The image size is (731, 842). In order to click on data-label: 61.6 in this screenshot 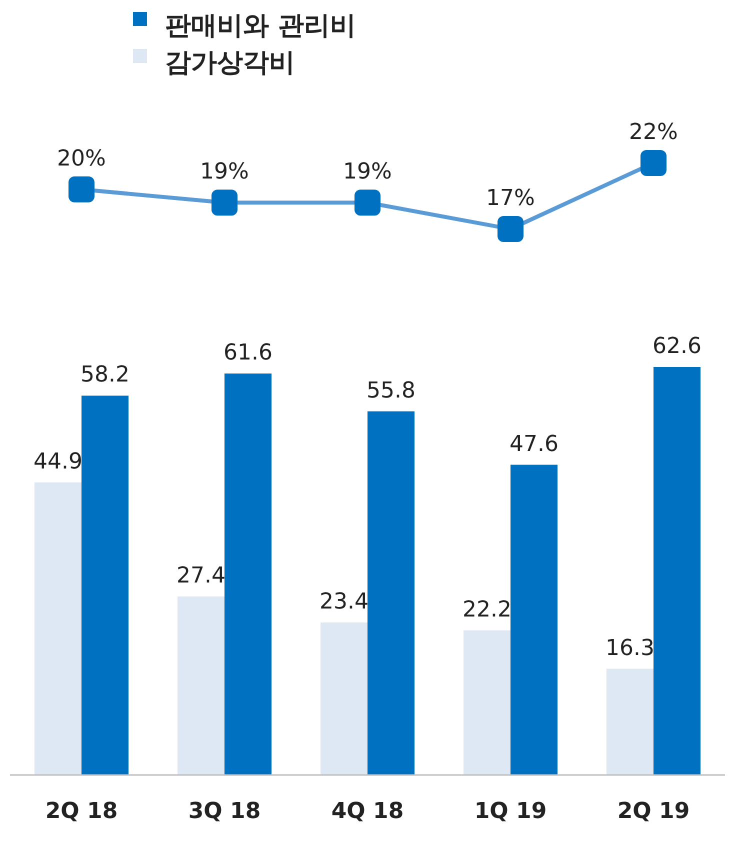, I will do `click(248, 353)`.